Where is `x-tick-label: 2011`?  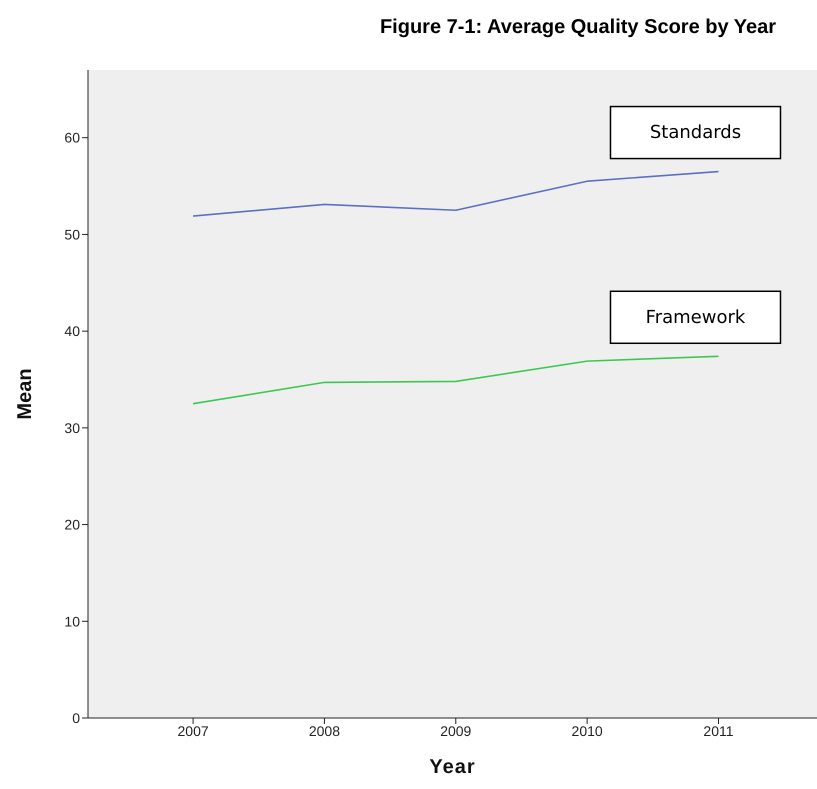 x-tick-label: 2011 is located at coordinates (718, 730).